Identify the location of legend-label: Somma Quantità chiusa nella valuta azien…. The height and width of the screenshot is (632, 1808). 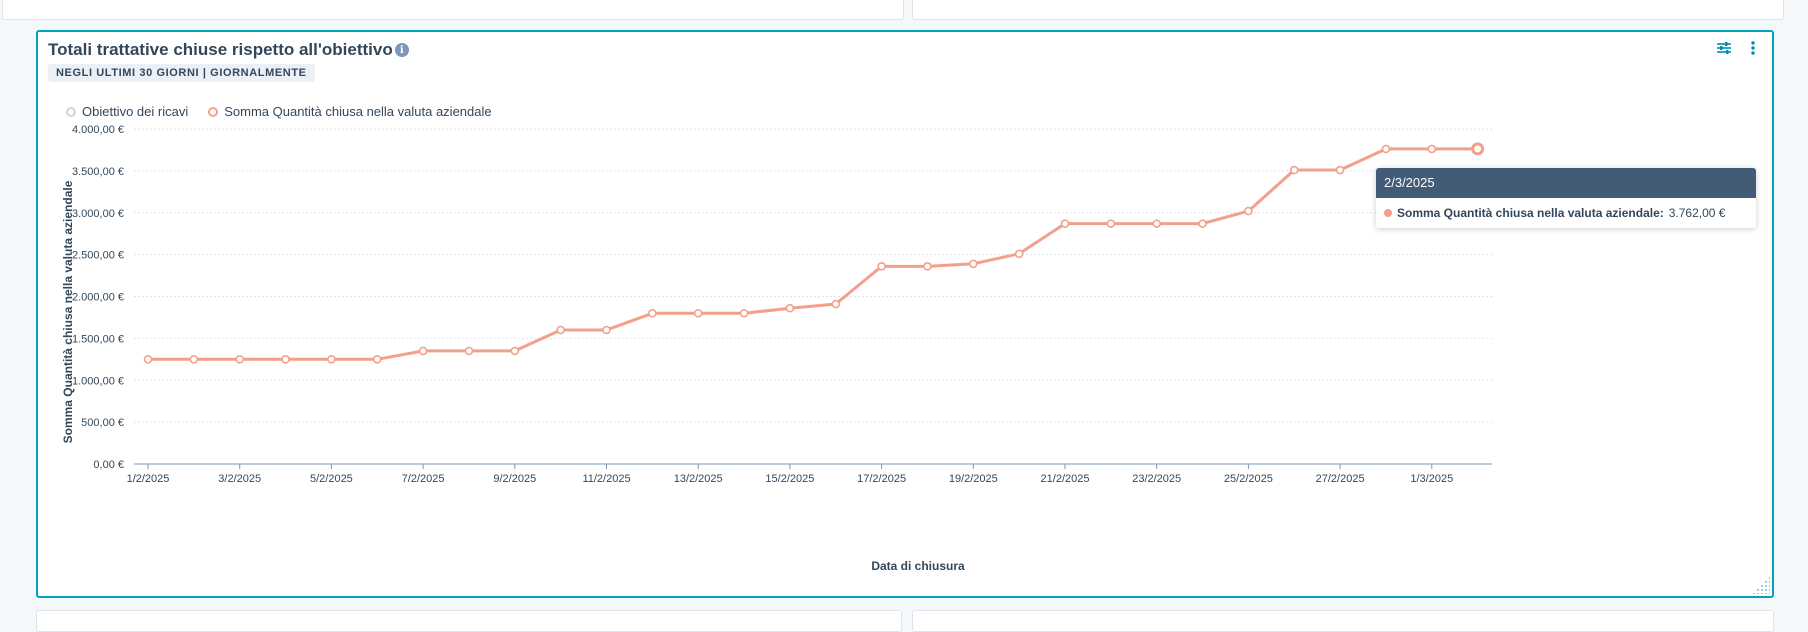
(358, 111).